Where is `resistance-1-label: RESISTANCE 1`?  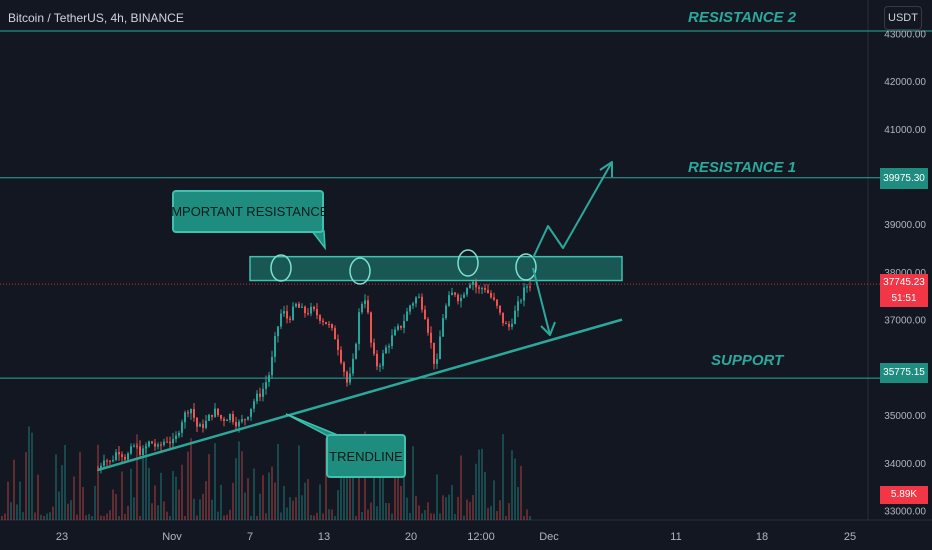
resistance-1-label: RESISTANCE 1 is located at coordinates (742, 167).